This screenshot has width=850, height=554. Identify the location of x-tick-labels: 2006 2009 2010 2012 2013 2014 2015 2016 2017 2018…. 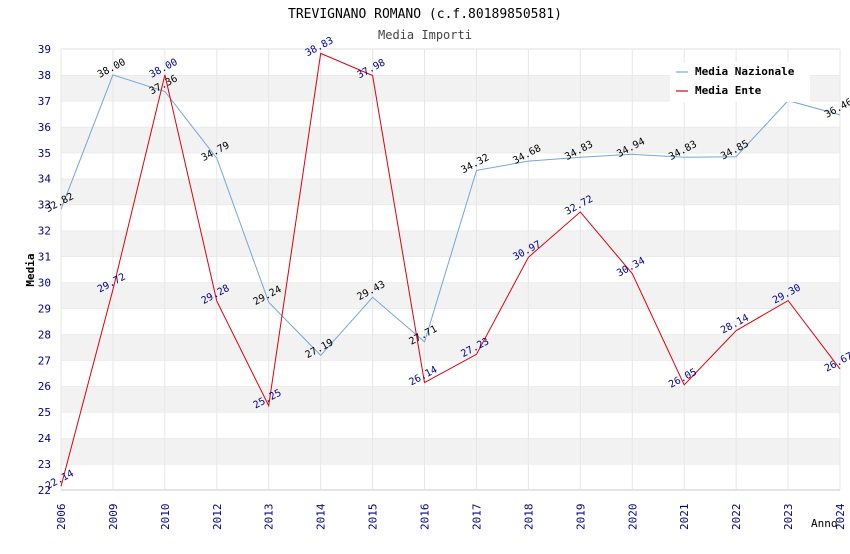
(451, 516).